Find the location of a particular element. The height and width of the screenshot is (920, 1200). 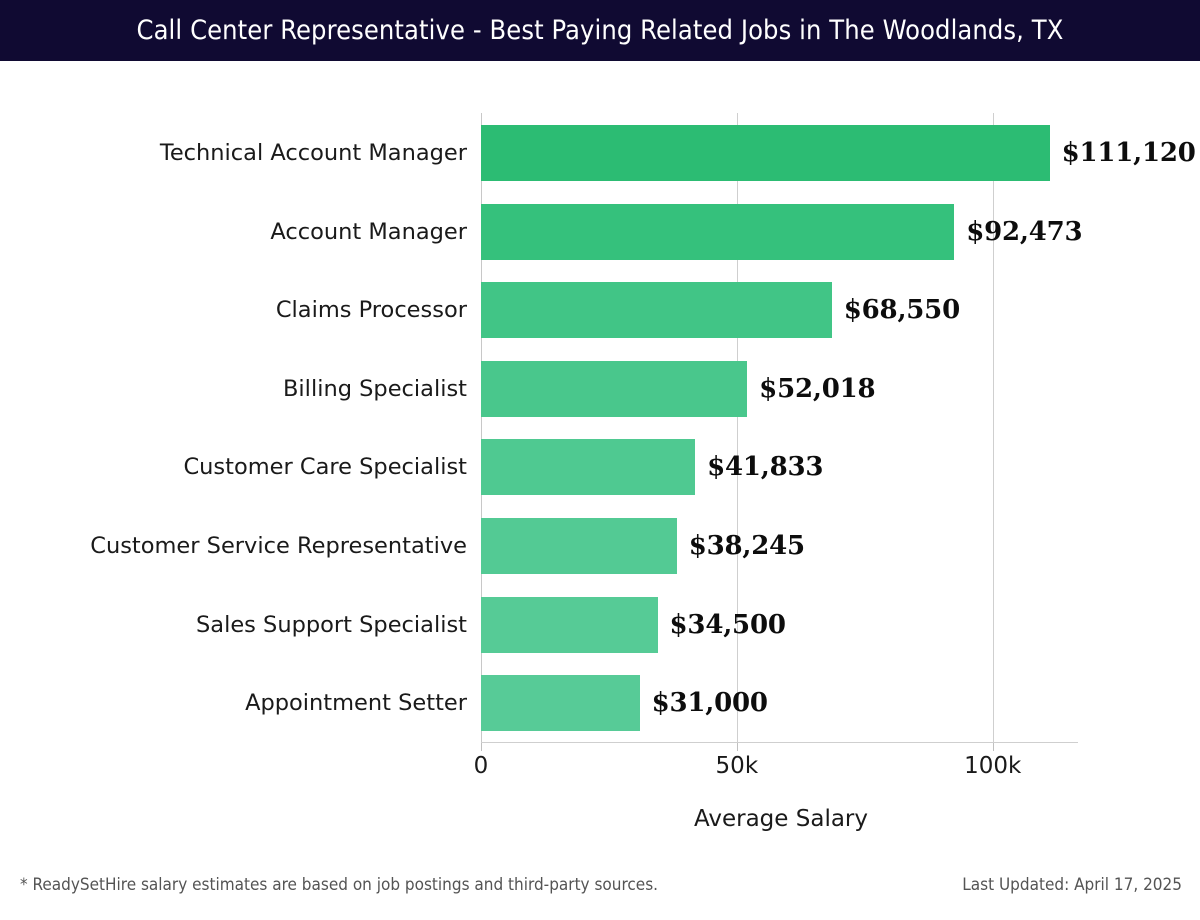

bar-row: Account Manager $92,473 is located at coordinates (600, 232).